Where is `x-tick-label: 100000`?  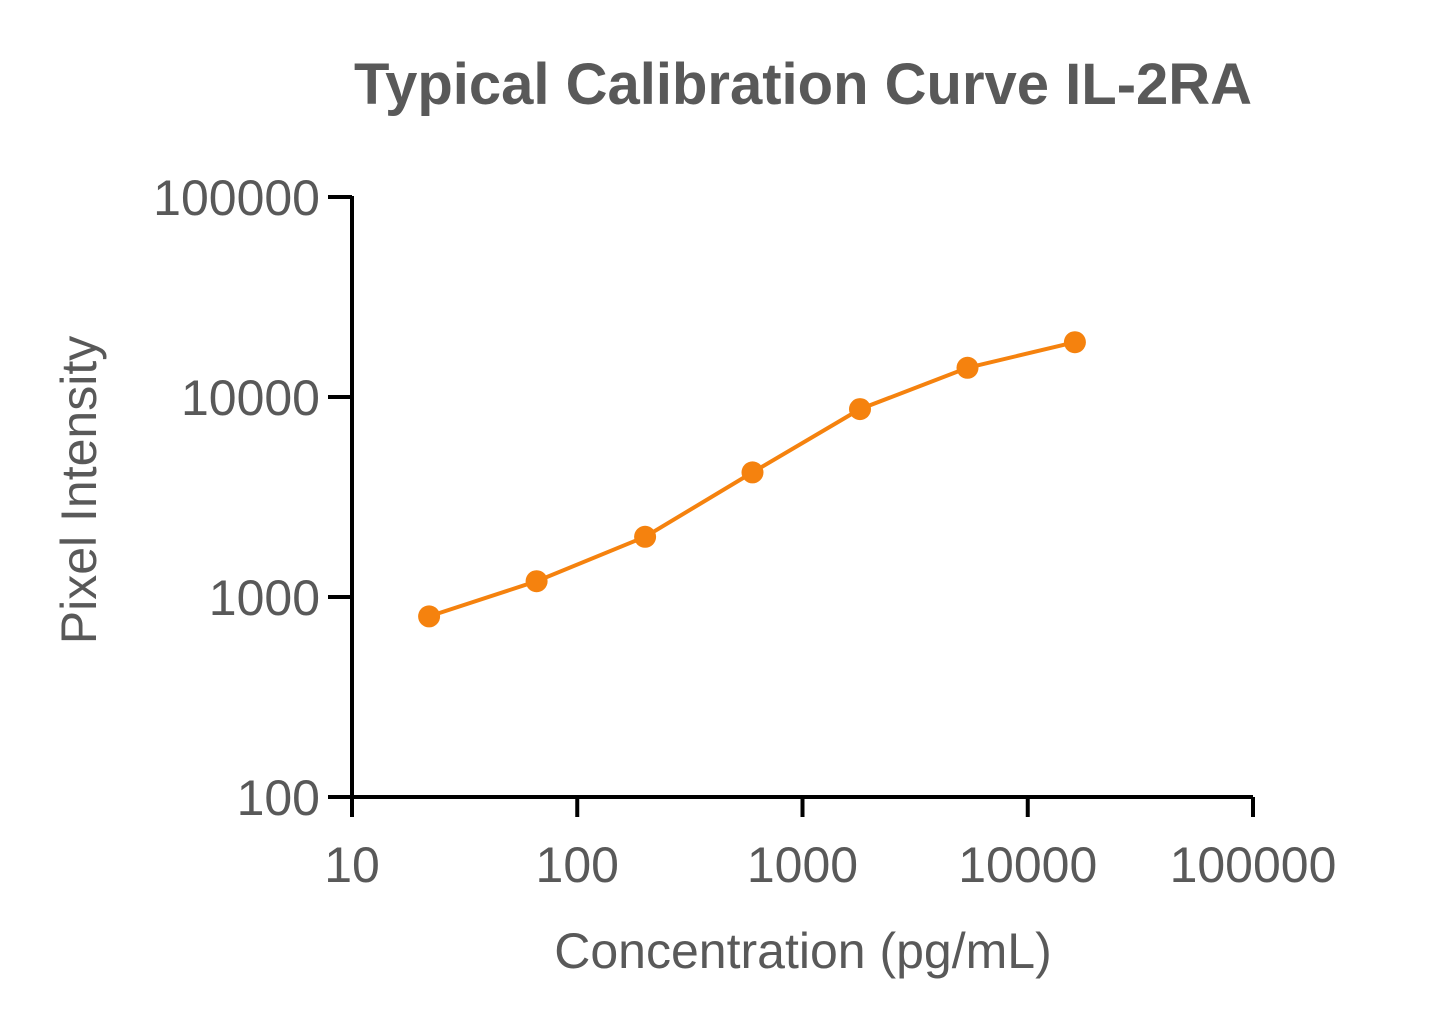 x-tick-label: 100000 is located at coordinates (1253, 865).